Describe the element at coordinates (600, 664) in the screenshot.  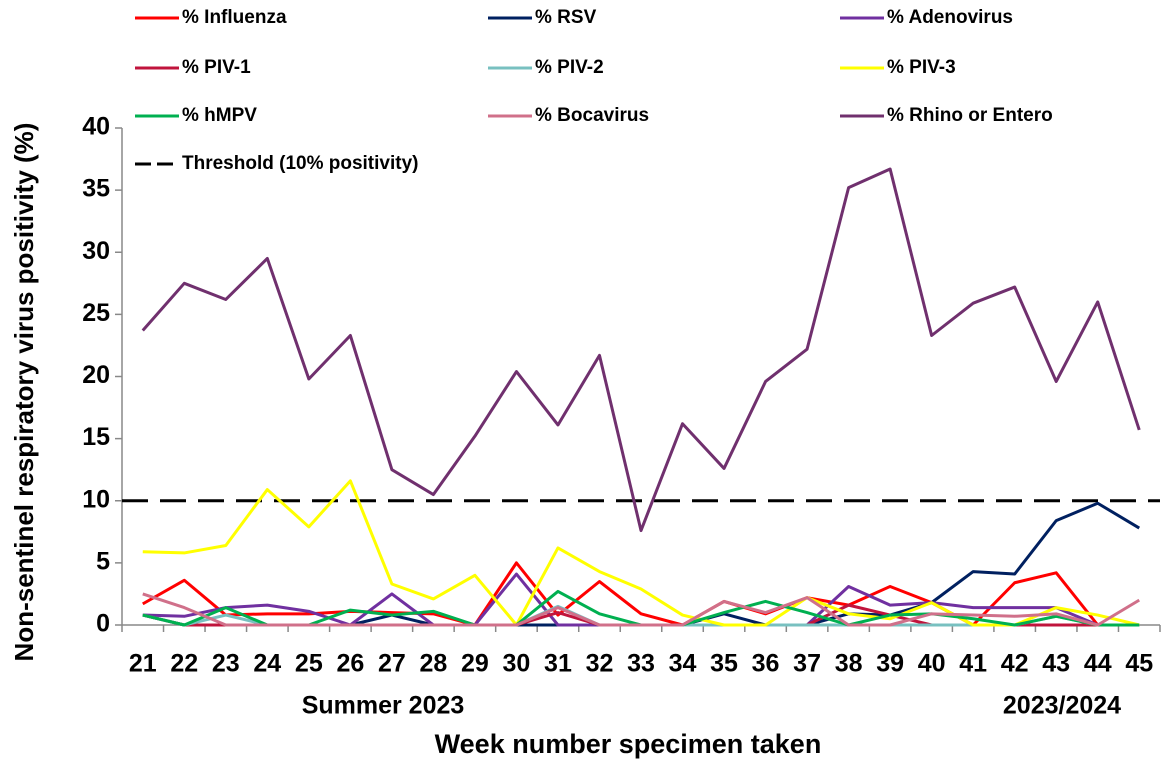
I see `x-tick-label: 32` at that location.